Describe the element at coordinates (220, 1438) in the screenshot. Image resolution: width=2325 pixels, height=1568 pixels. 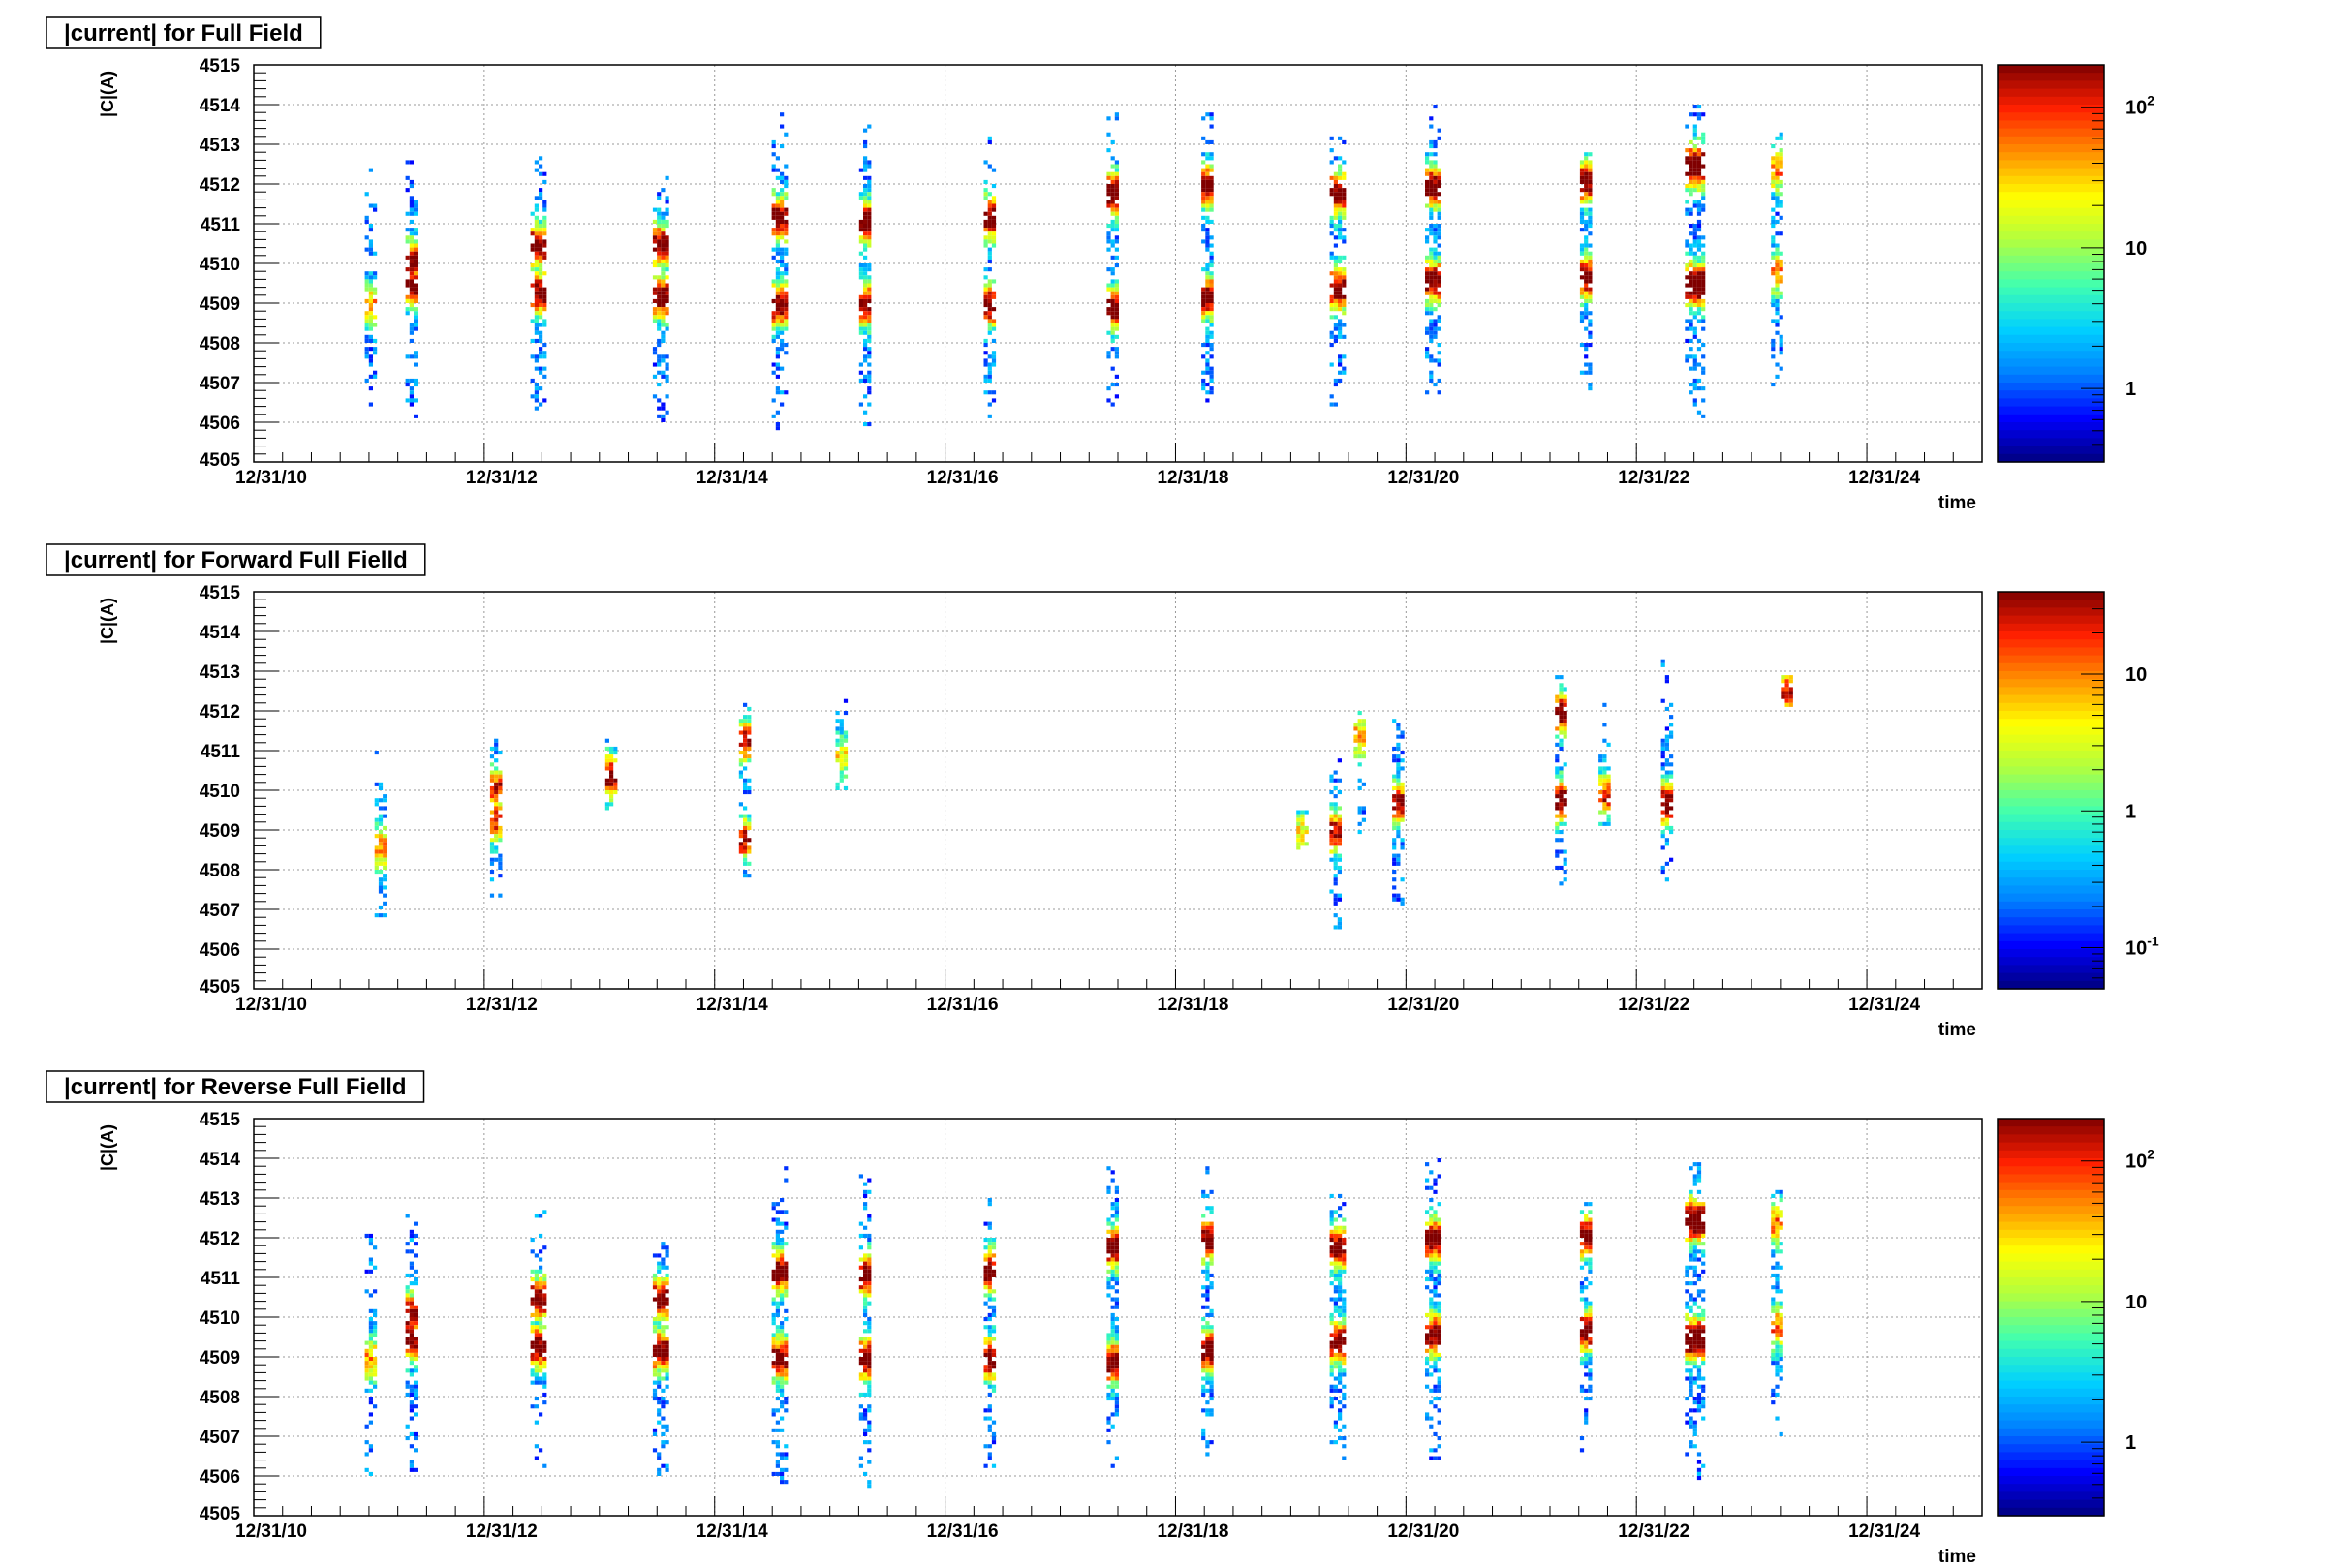
I see `y-tick-label: 4507` at that location.